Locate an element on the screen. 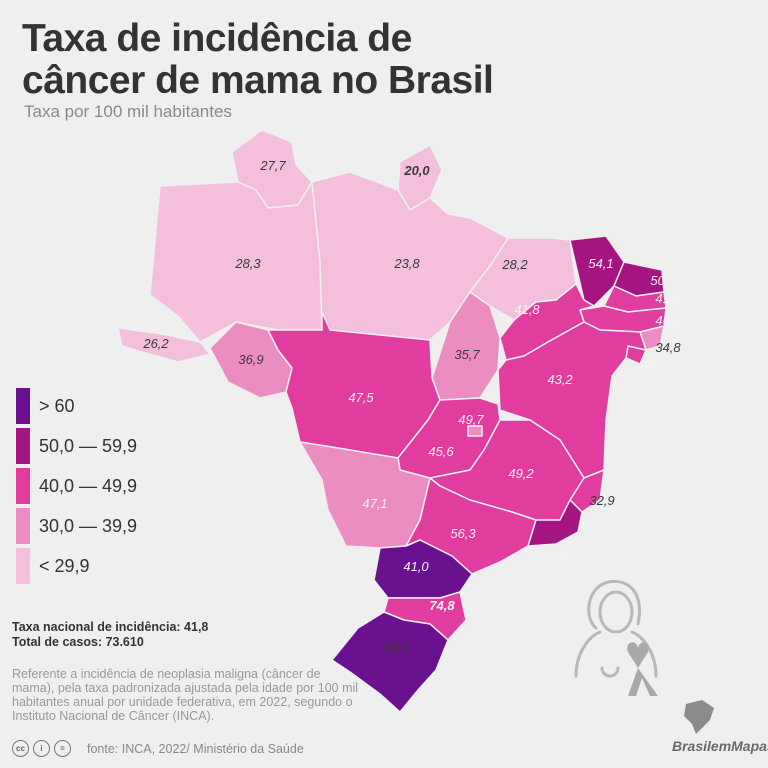 The width and height of the screenshot is (768, 768). state-value-label: 36,6 is located at coordinates (396, 646).